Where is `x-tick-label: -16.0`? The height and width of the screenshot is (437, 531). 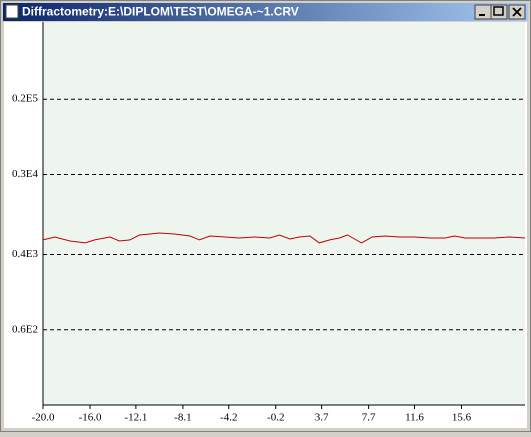
x-tick-label: -16.0 is located at coordinates (90, 418).